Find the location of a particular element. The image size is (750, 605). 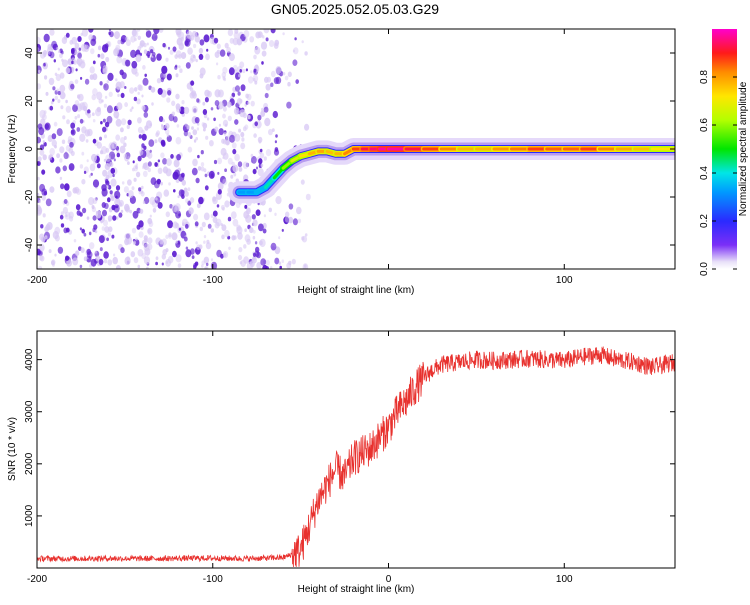

colorbar-ticks: 0.0 0.2 0.4 0.6 0.8 is located at coordinates (718, 173).